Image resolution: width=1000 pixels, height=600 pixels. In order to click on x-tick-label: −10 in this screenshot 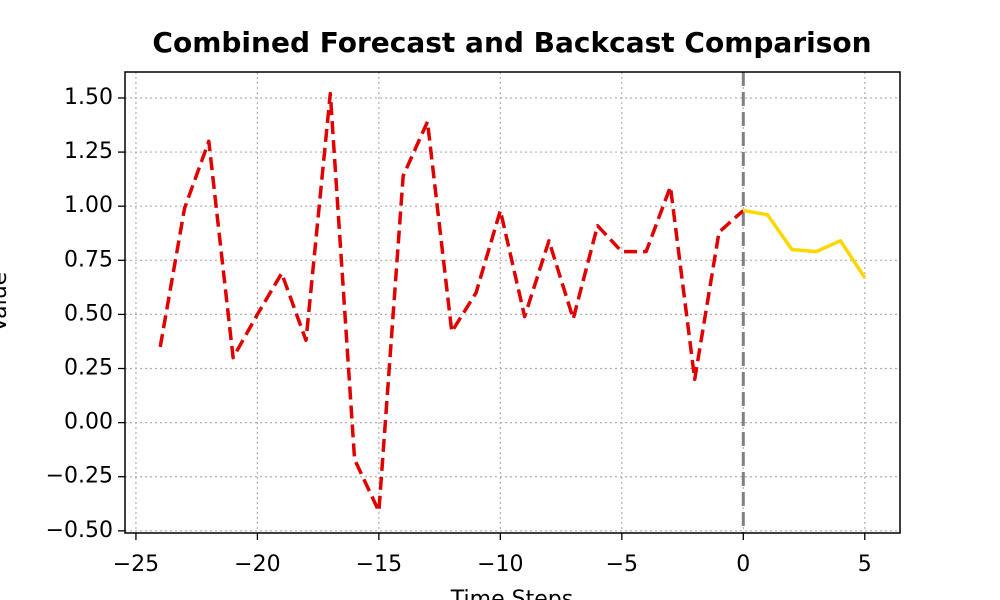, I will do `click(500, 564)`.